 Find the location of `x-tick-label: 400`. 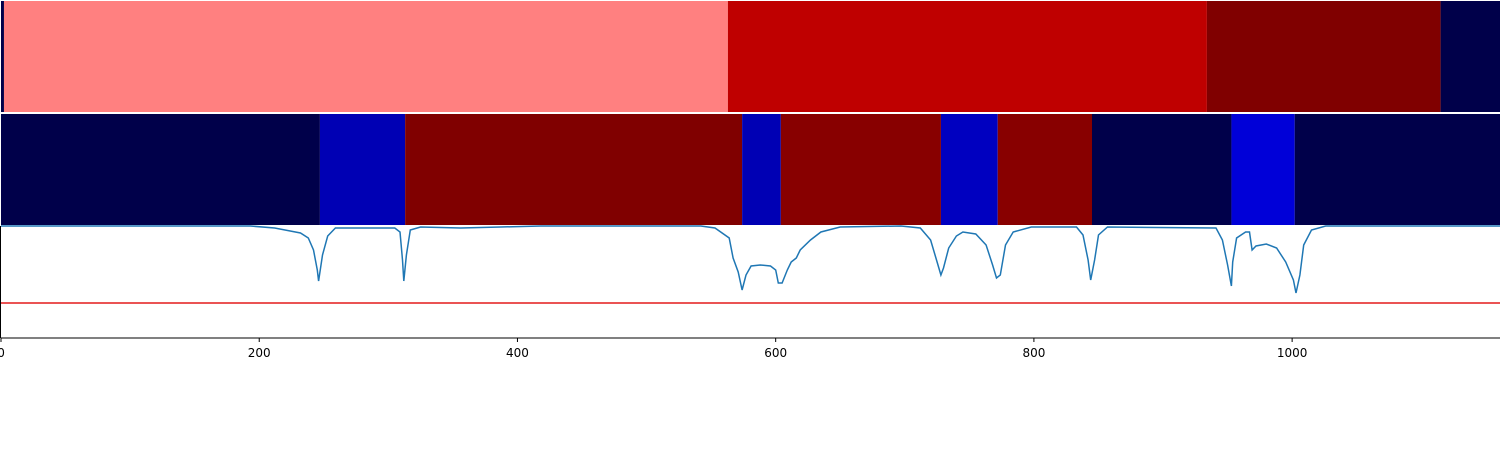

x-tick-label: 400 is located at coordinates (517, 353).